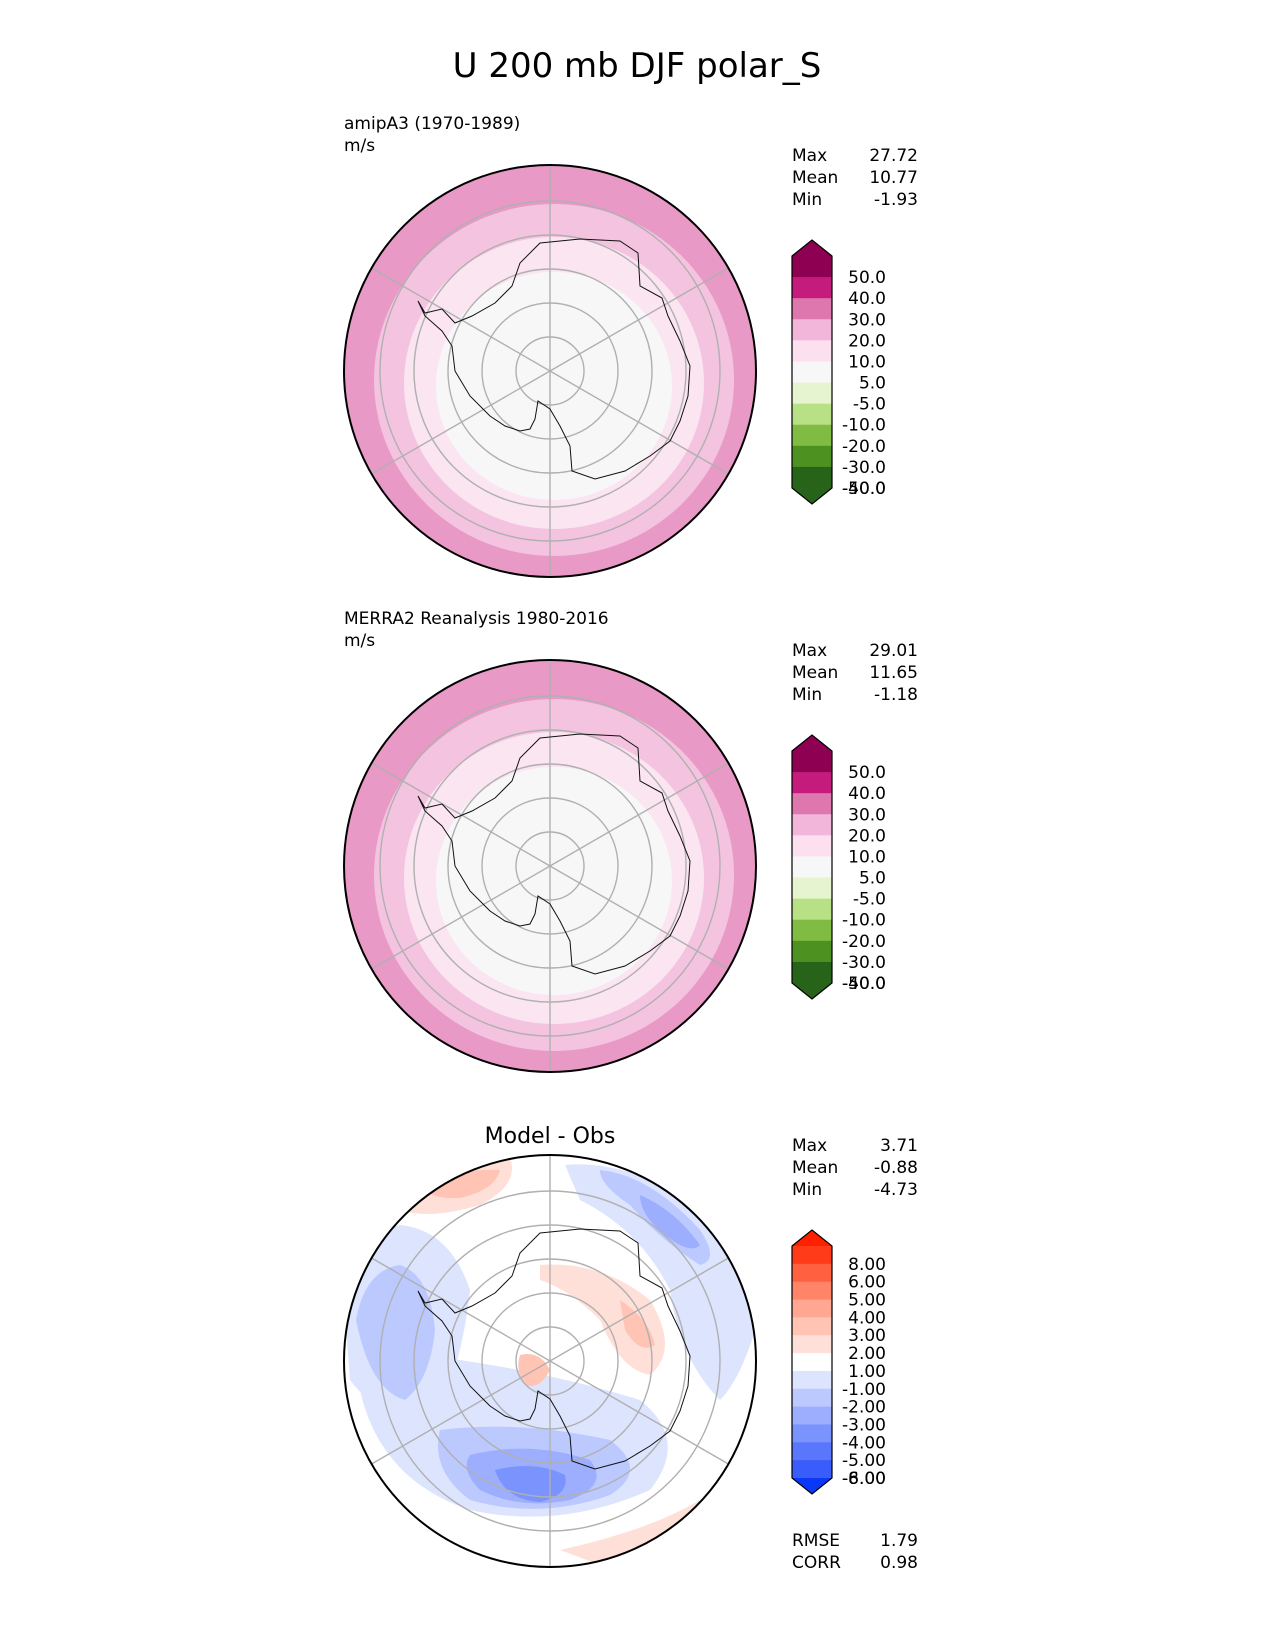  Describe the element at coordinates (899, 1563) in the screenshot. I see `error-stat-value: 0.98` at that location.